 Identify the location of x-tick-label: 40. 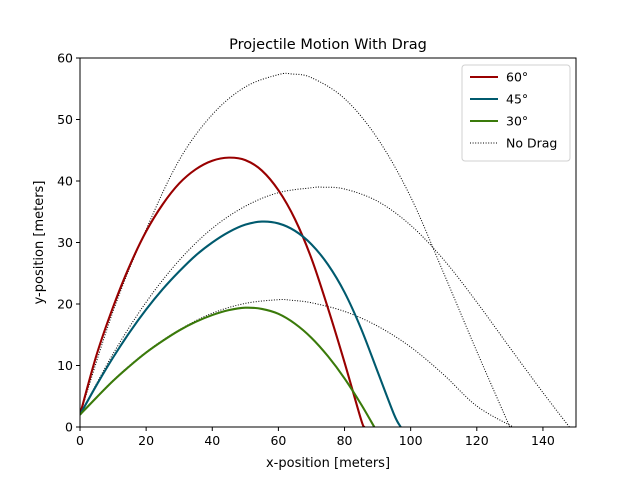
(212, 440).